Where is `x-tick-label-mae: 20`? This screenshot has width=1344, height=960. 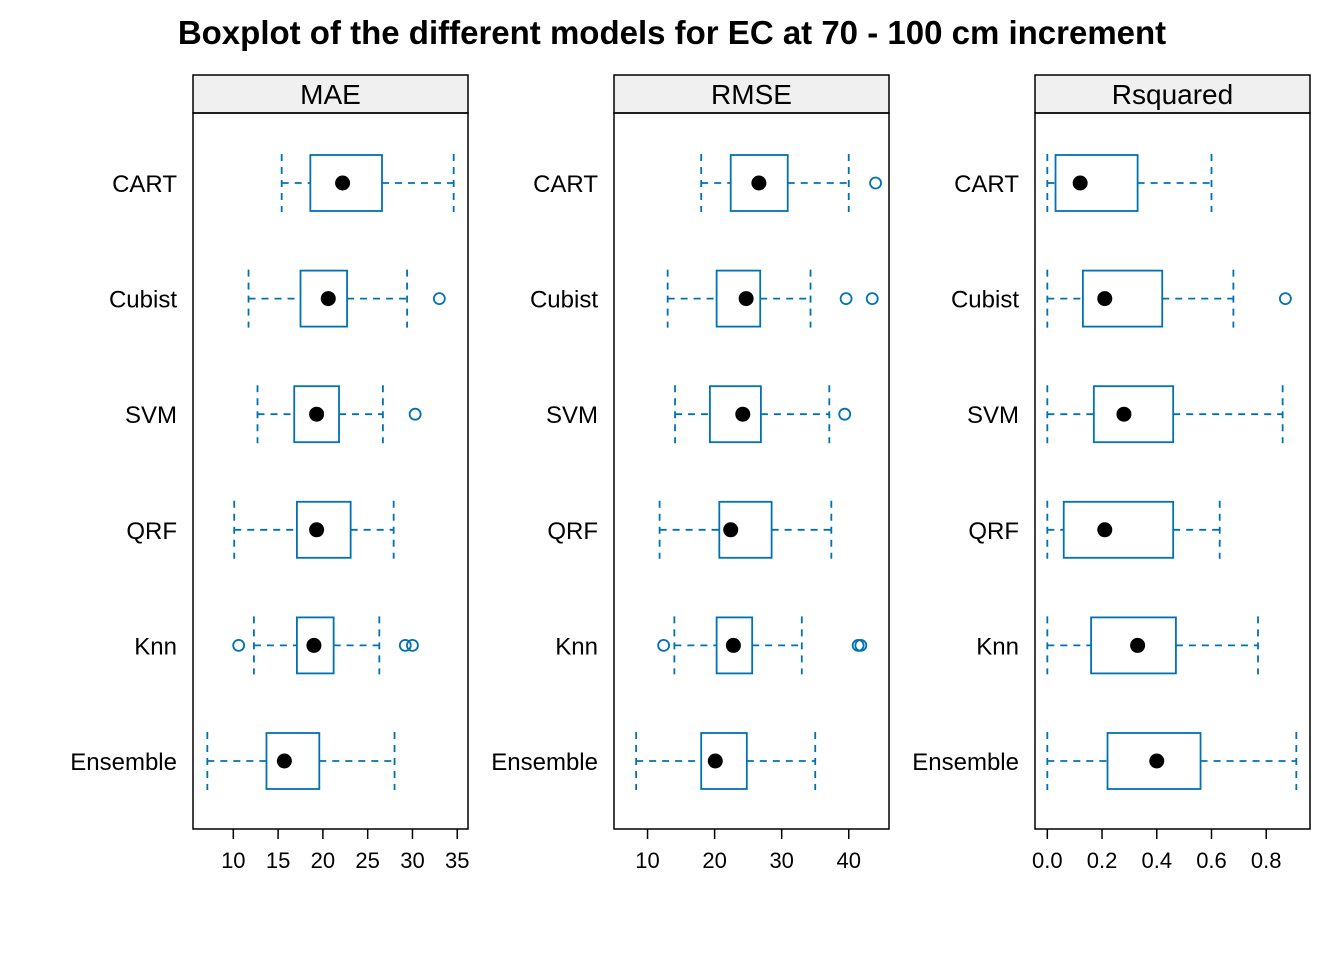 x-tick-label-mae: 20 is located at coordinates (323, 860).